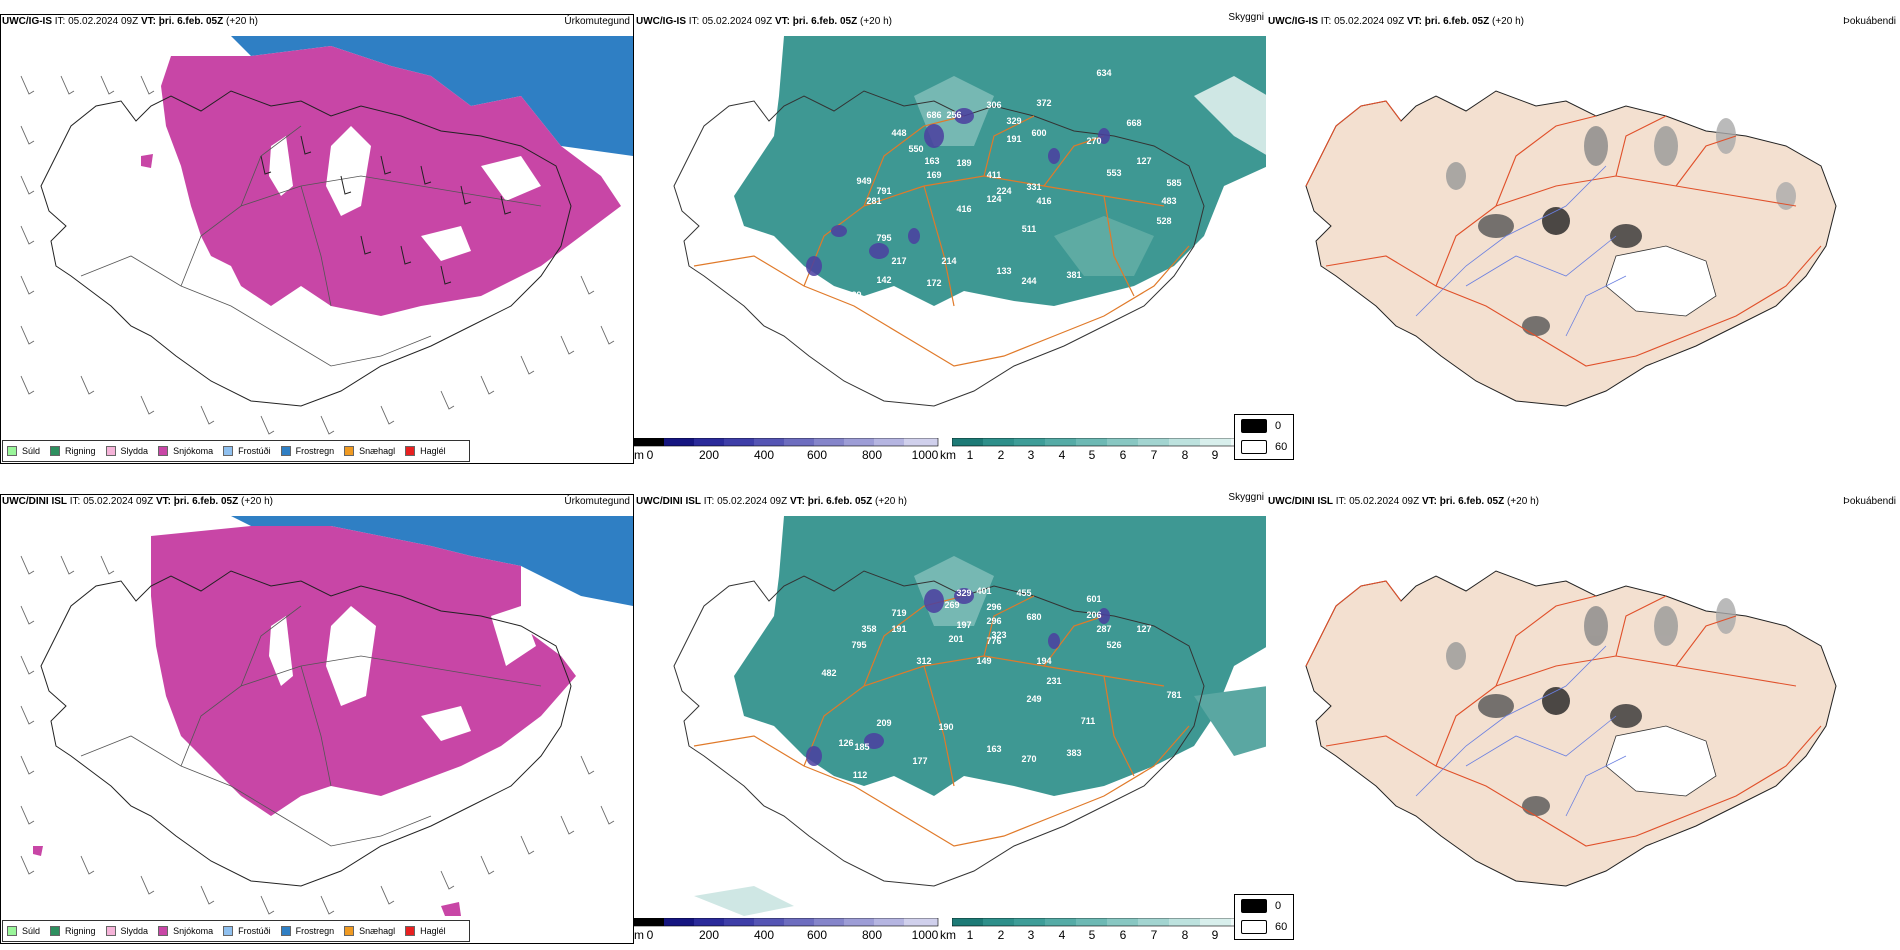  Describe the element at coordinates (55, 451) in the screenshot. I see `legend-swatch-rigning` at that location.